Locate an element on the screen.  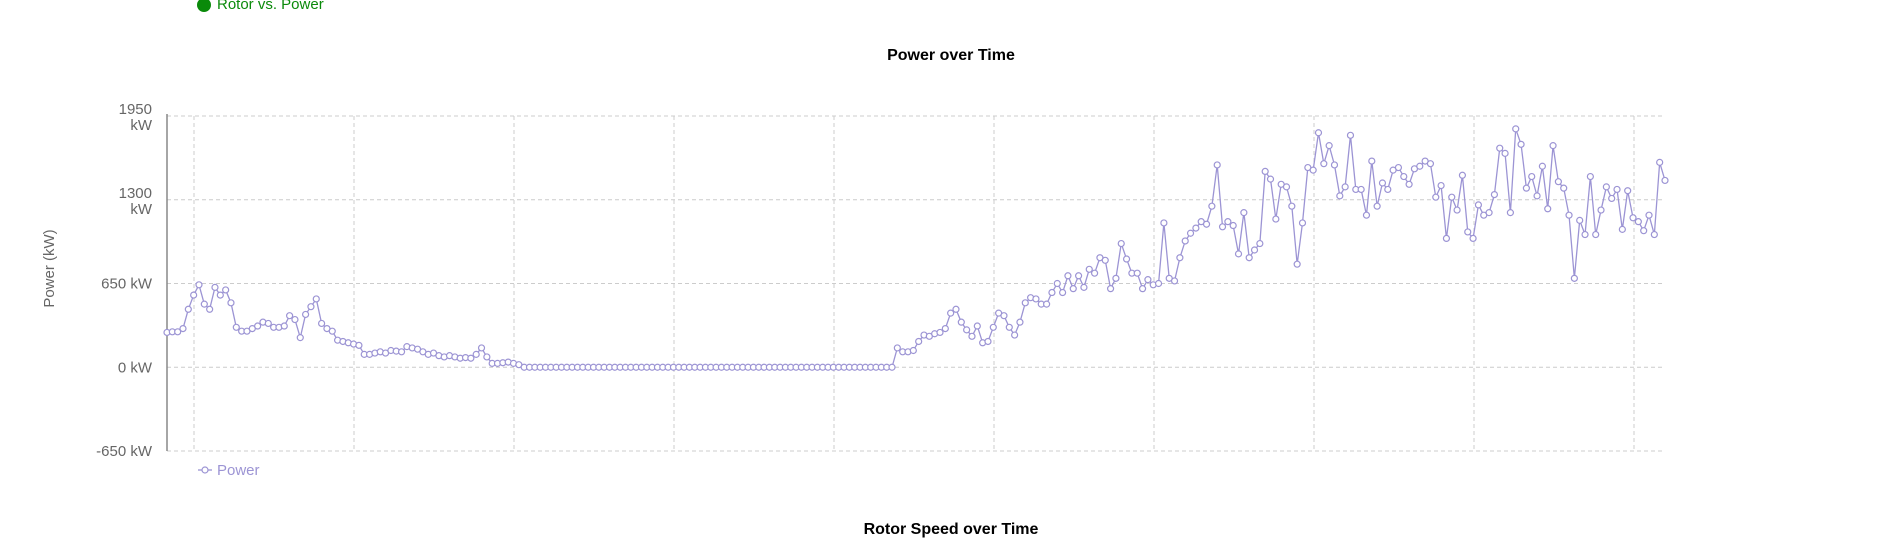
next-chart-title: Rotor Speed over Time is located at coordinates (951, 529).